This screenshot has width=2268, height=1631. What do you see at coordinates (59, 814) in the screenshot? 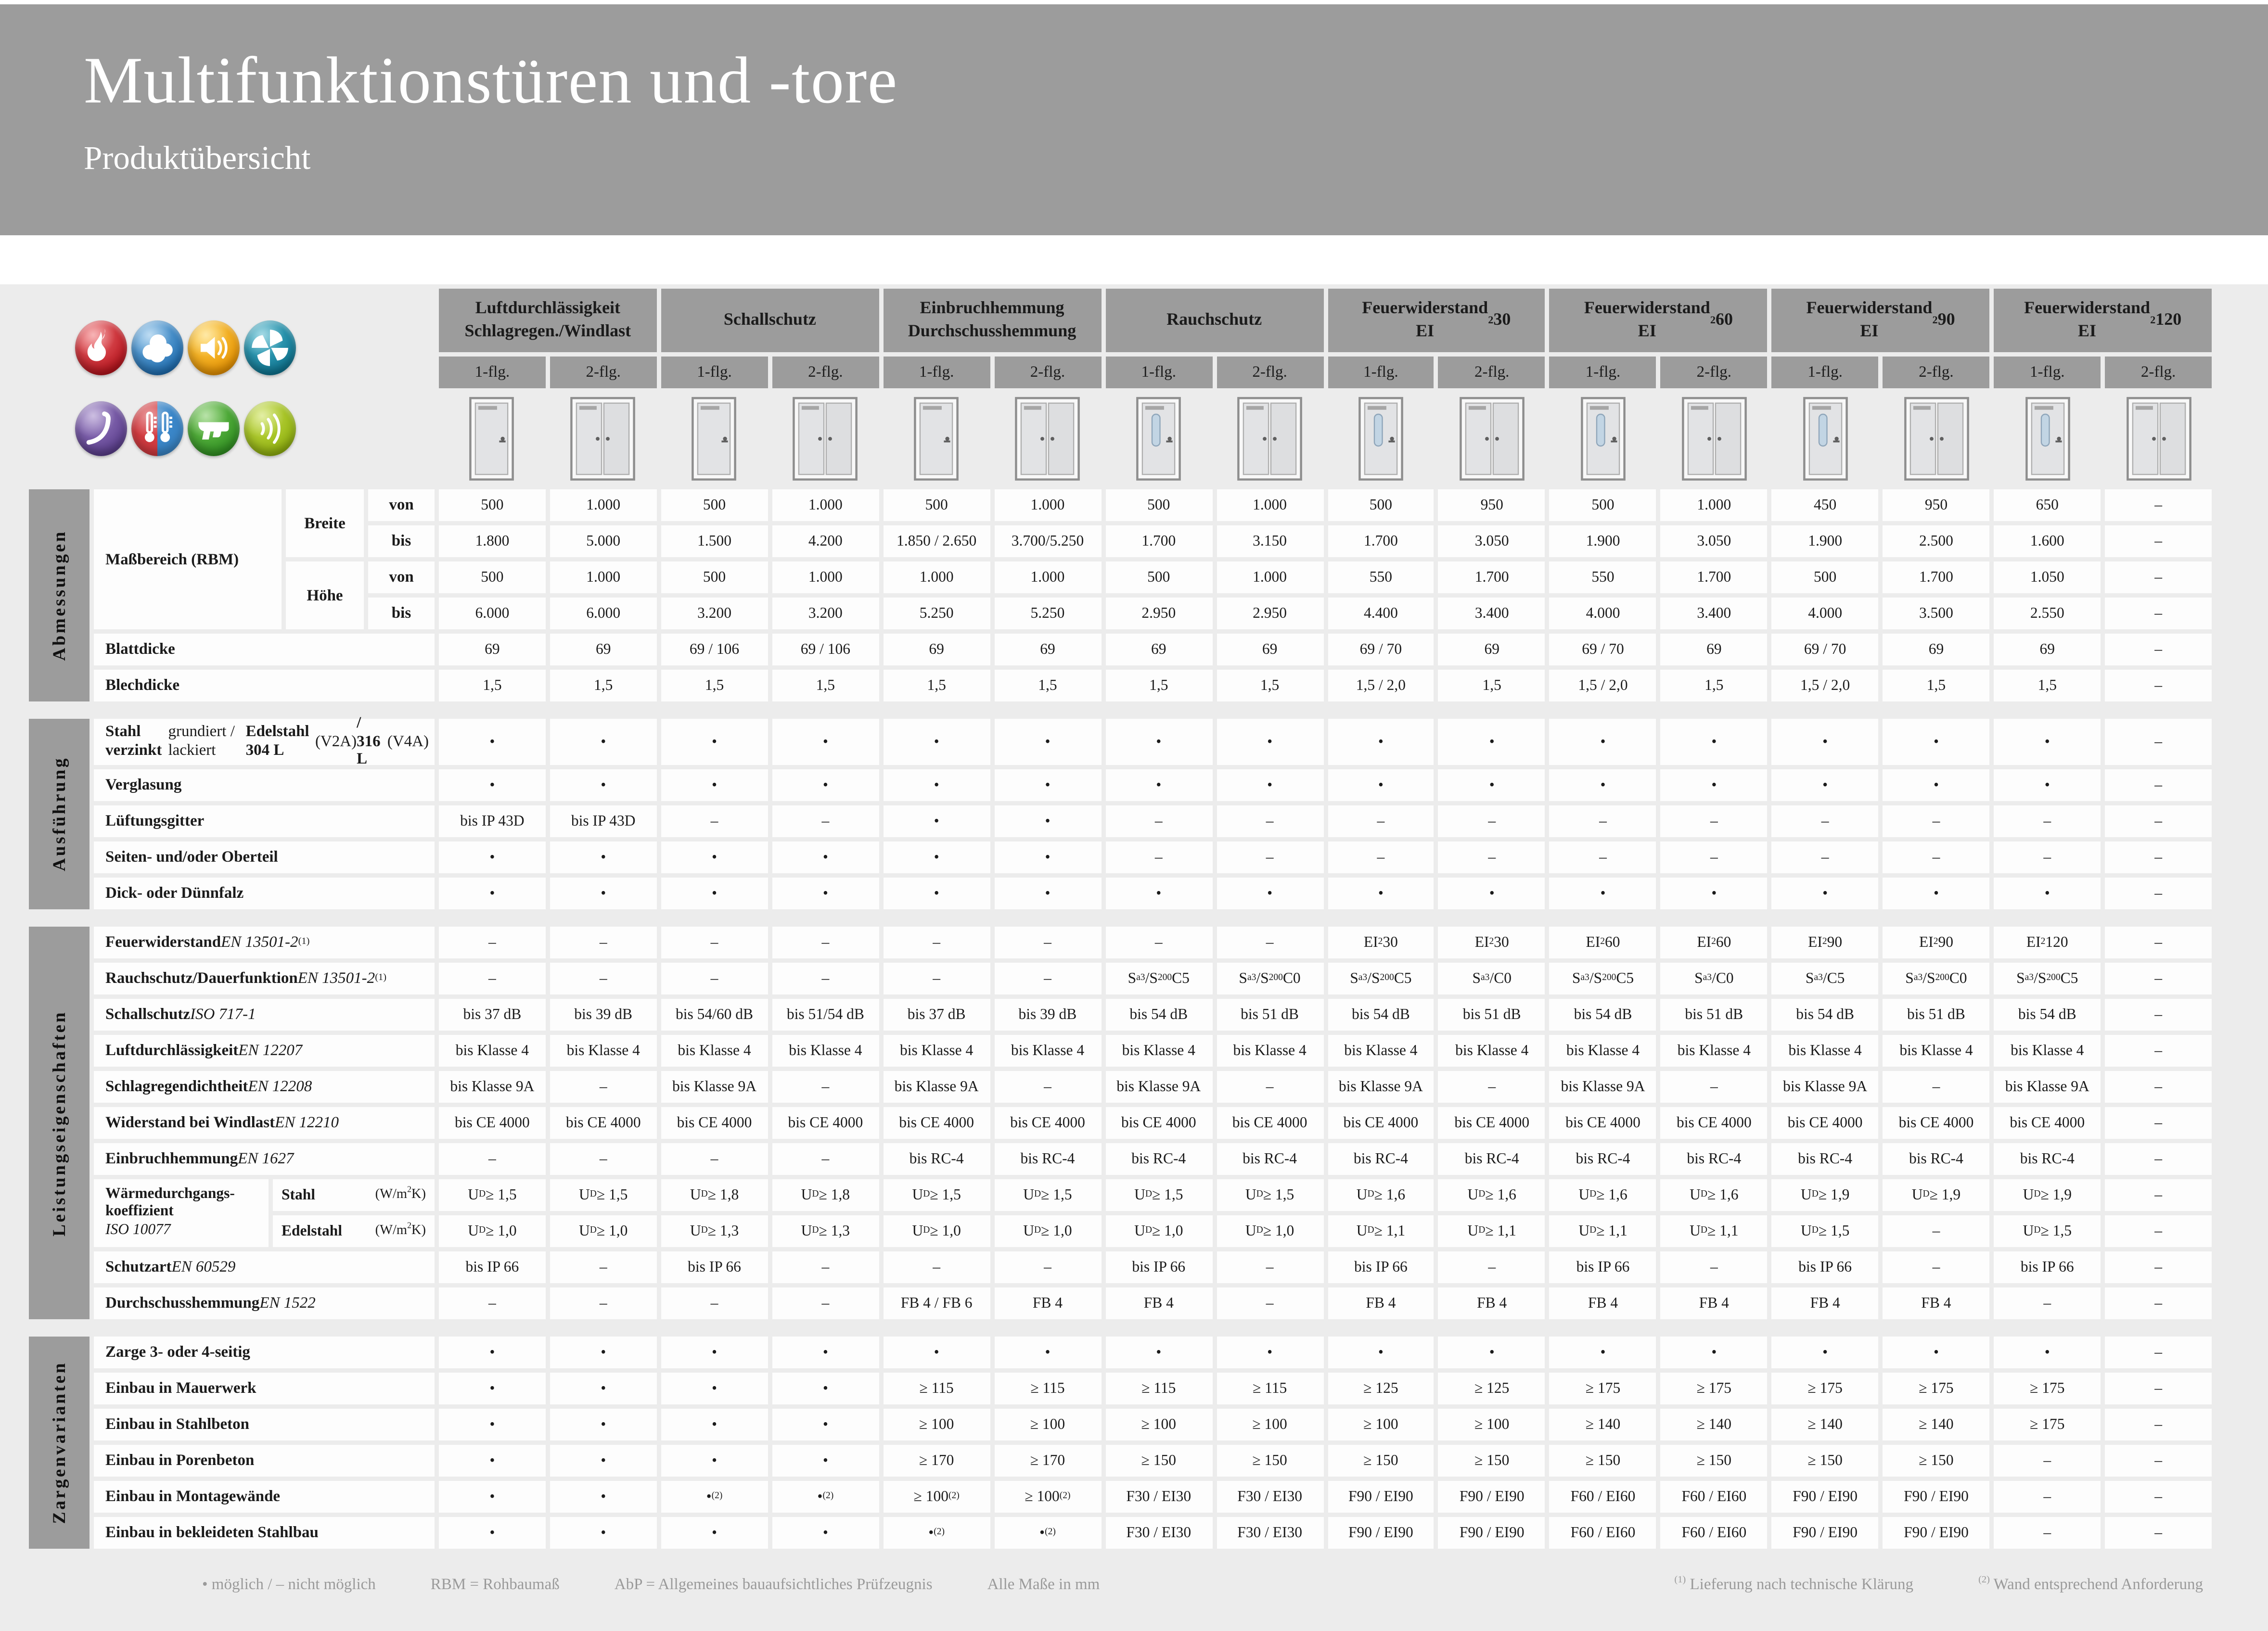
I see `section-label-ausfuehrung: Ausführung` at bounding box center [59, 814].